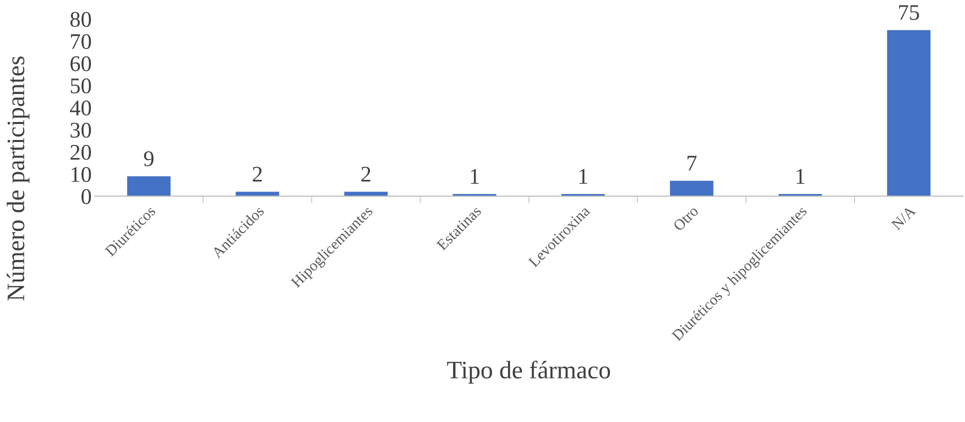 This screenshot has width=965, height=422. Describe the element at coordinates (81, 42) in the screenshot. I see `y-tick-label: 70` at that location.